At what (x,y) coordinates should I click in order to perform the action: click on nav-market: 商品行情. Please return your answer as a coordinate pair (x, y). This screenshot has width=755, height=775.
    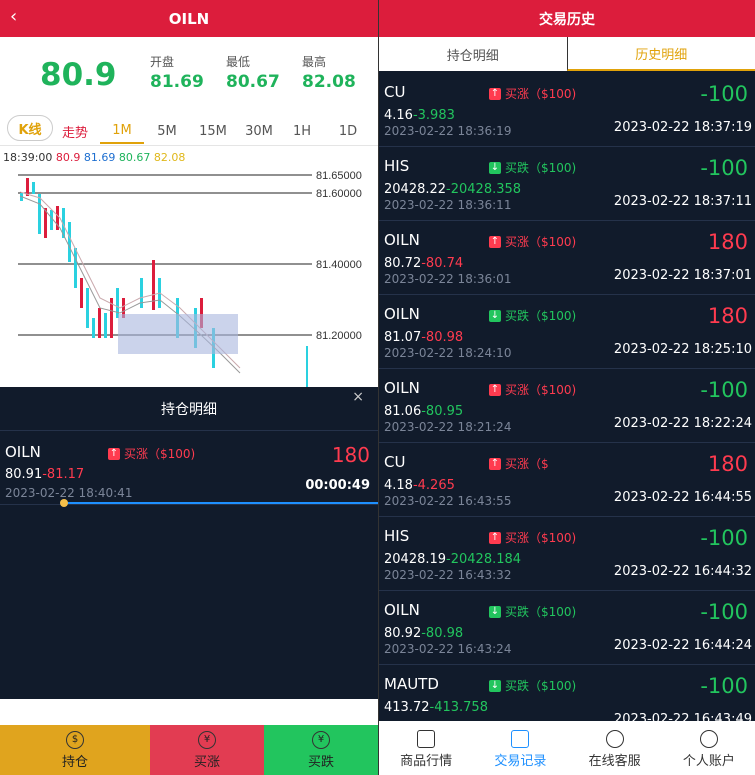
    Looking at the image, I should click on (426, 748).